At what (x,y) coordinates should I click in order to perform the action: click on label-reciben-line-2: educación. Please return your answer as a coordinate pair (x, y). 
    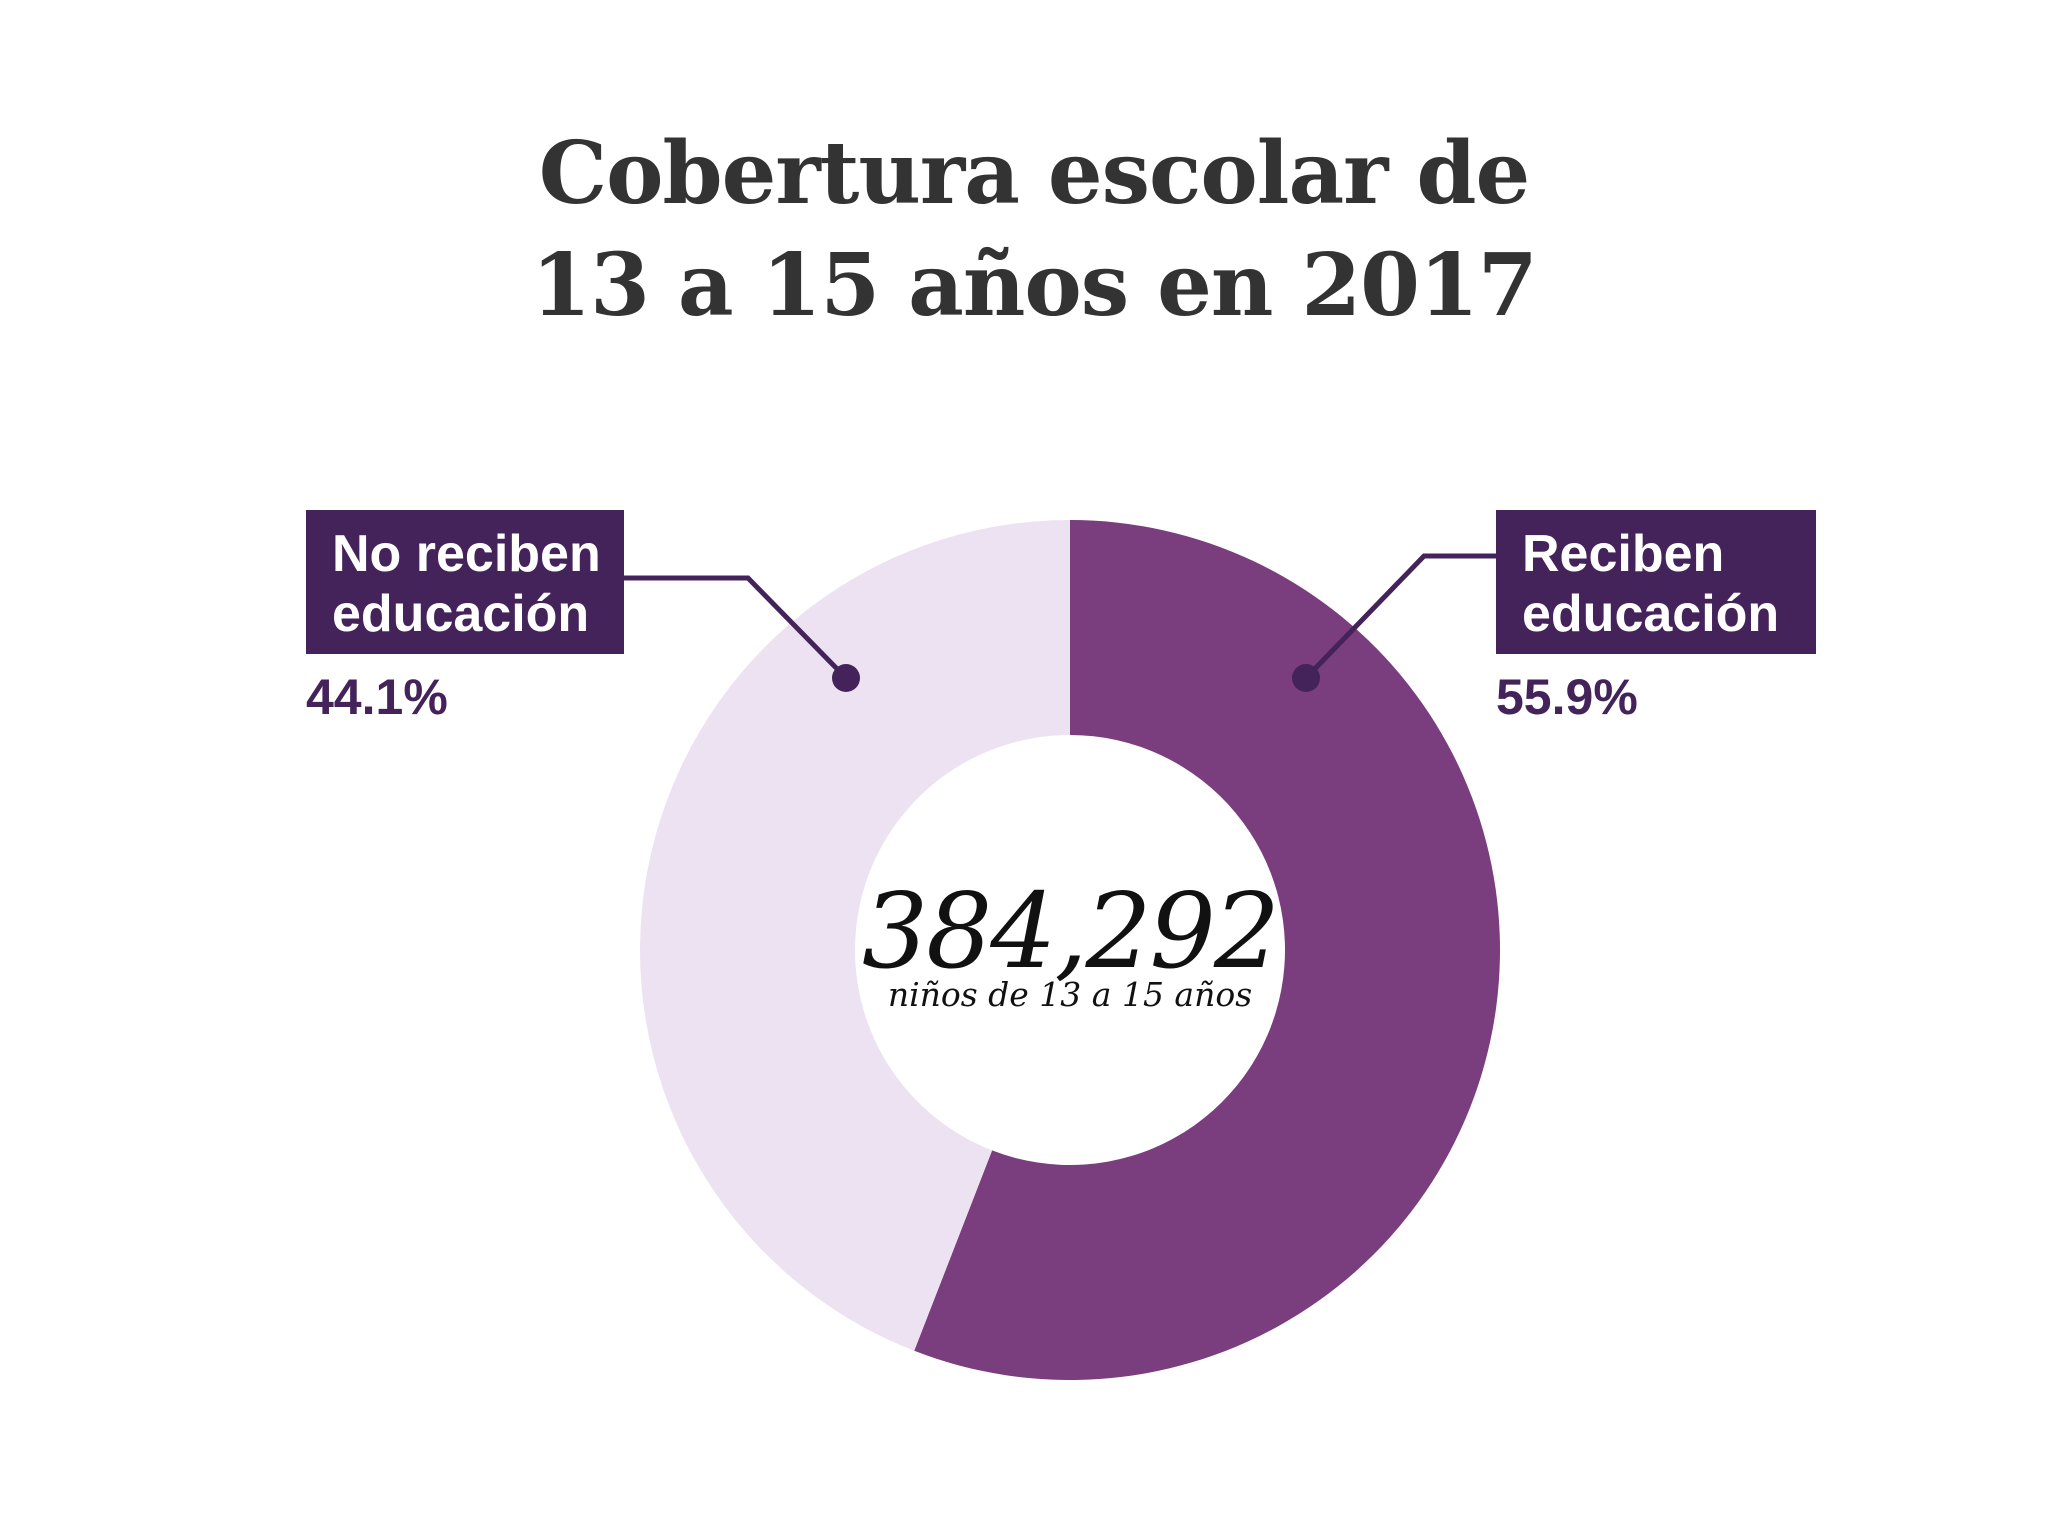
    Looking at the image, I should click on (1651, 614).